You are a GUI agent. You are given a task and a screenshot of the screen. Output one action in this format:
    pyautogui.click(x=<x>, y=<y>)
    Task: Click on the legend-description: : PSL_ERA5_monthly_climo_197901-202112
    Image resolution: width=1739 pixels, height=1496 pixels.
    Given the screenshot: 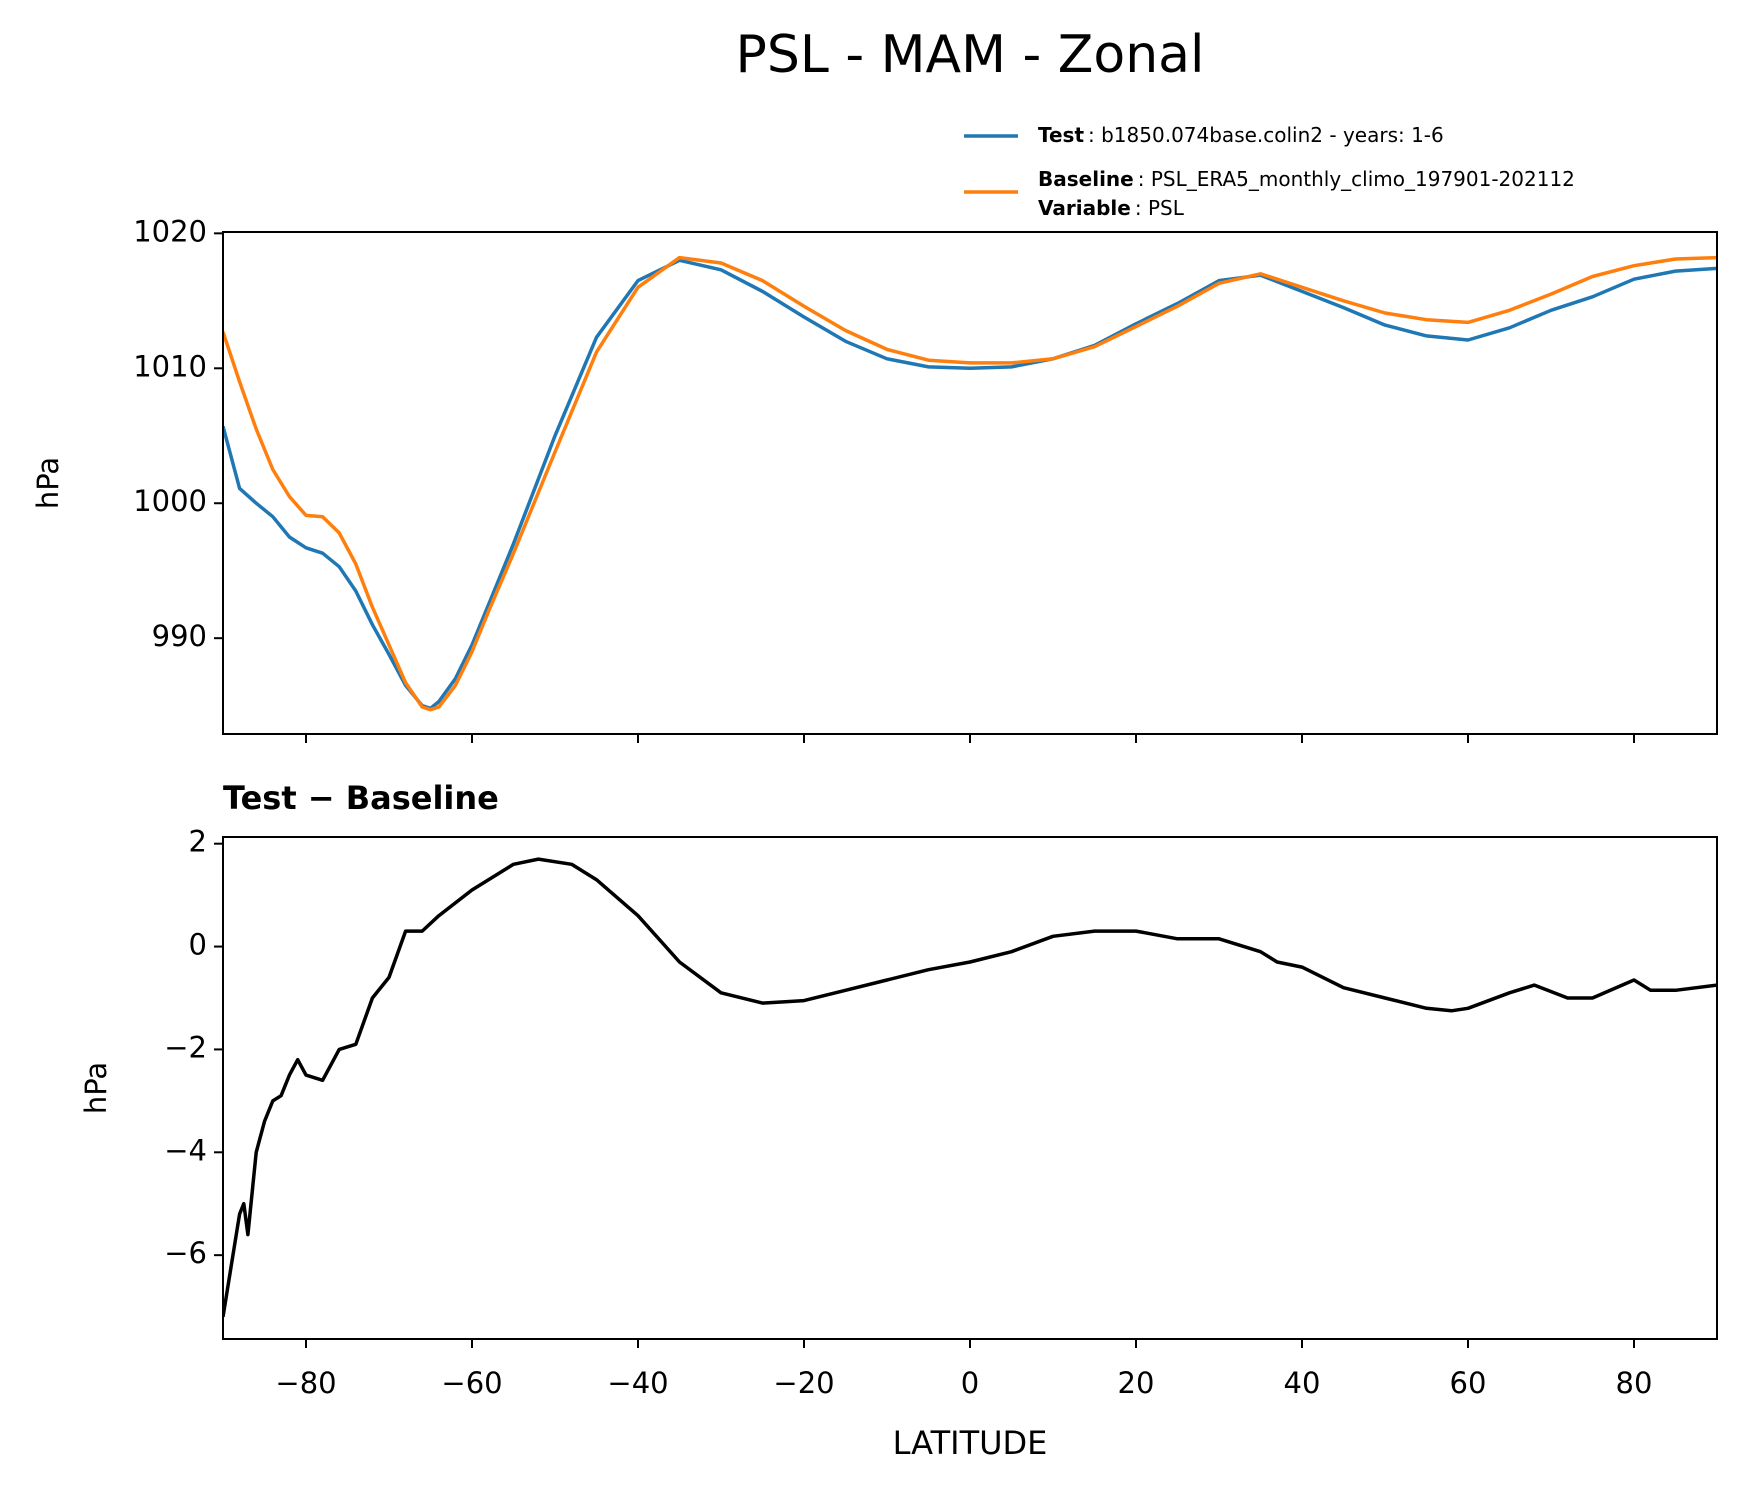 What is the action you would take?
    pyautogui.click(x=1356, y=179)
    